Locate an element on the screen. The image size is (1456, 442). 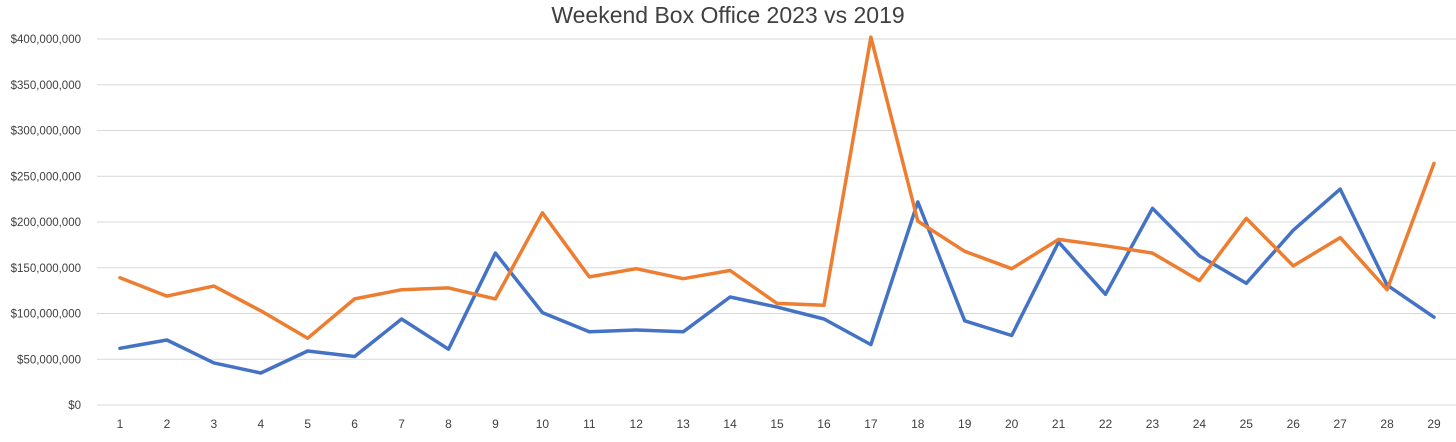
x-tick-label: 19 is located at coordinates (965, 424).